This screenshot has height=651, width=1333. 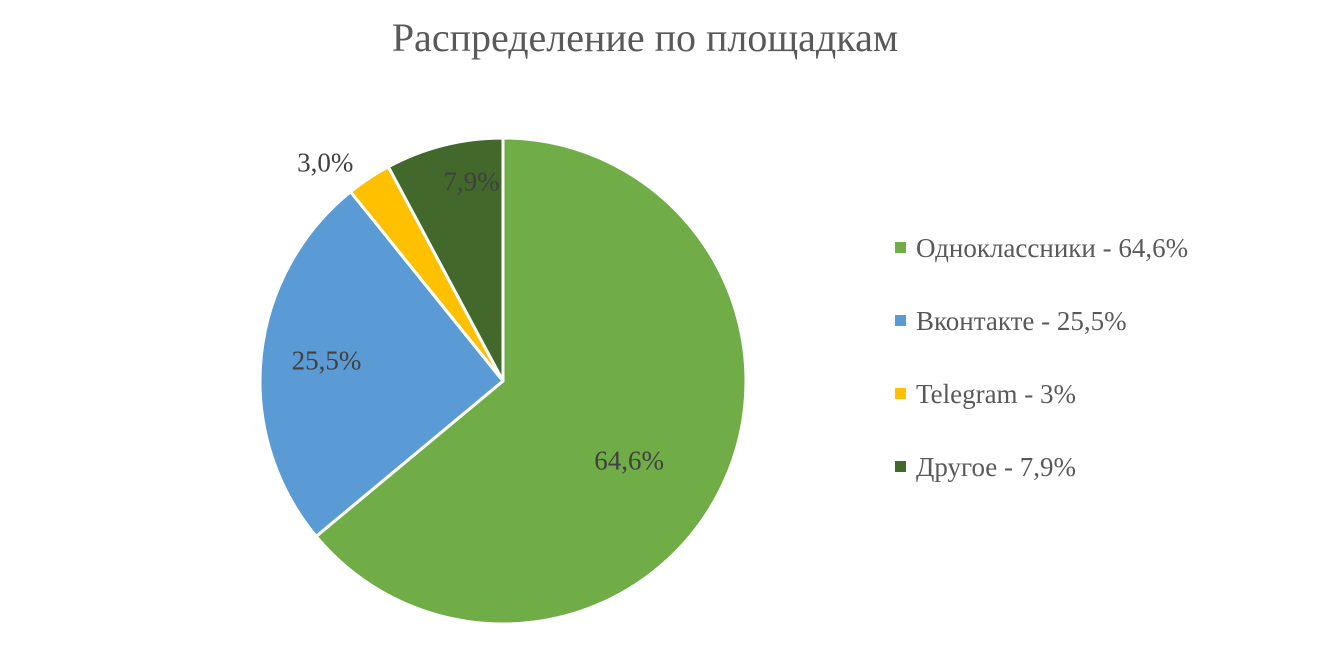 What do you see at coordinates (645, 37) in the screenshot?
I see `chart-title: Распределение по площадкам` at bounding box center [645, 37].